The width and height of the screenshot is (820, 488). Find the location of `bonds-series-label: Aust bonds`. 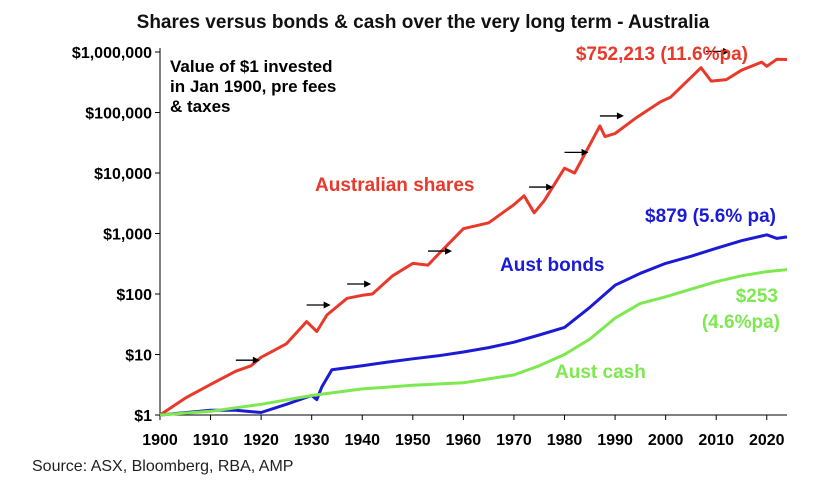

bonds-series-label: Aust bonds is located at coordinates (552, 265).